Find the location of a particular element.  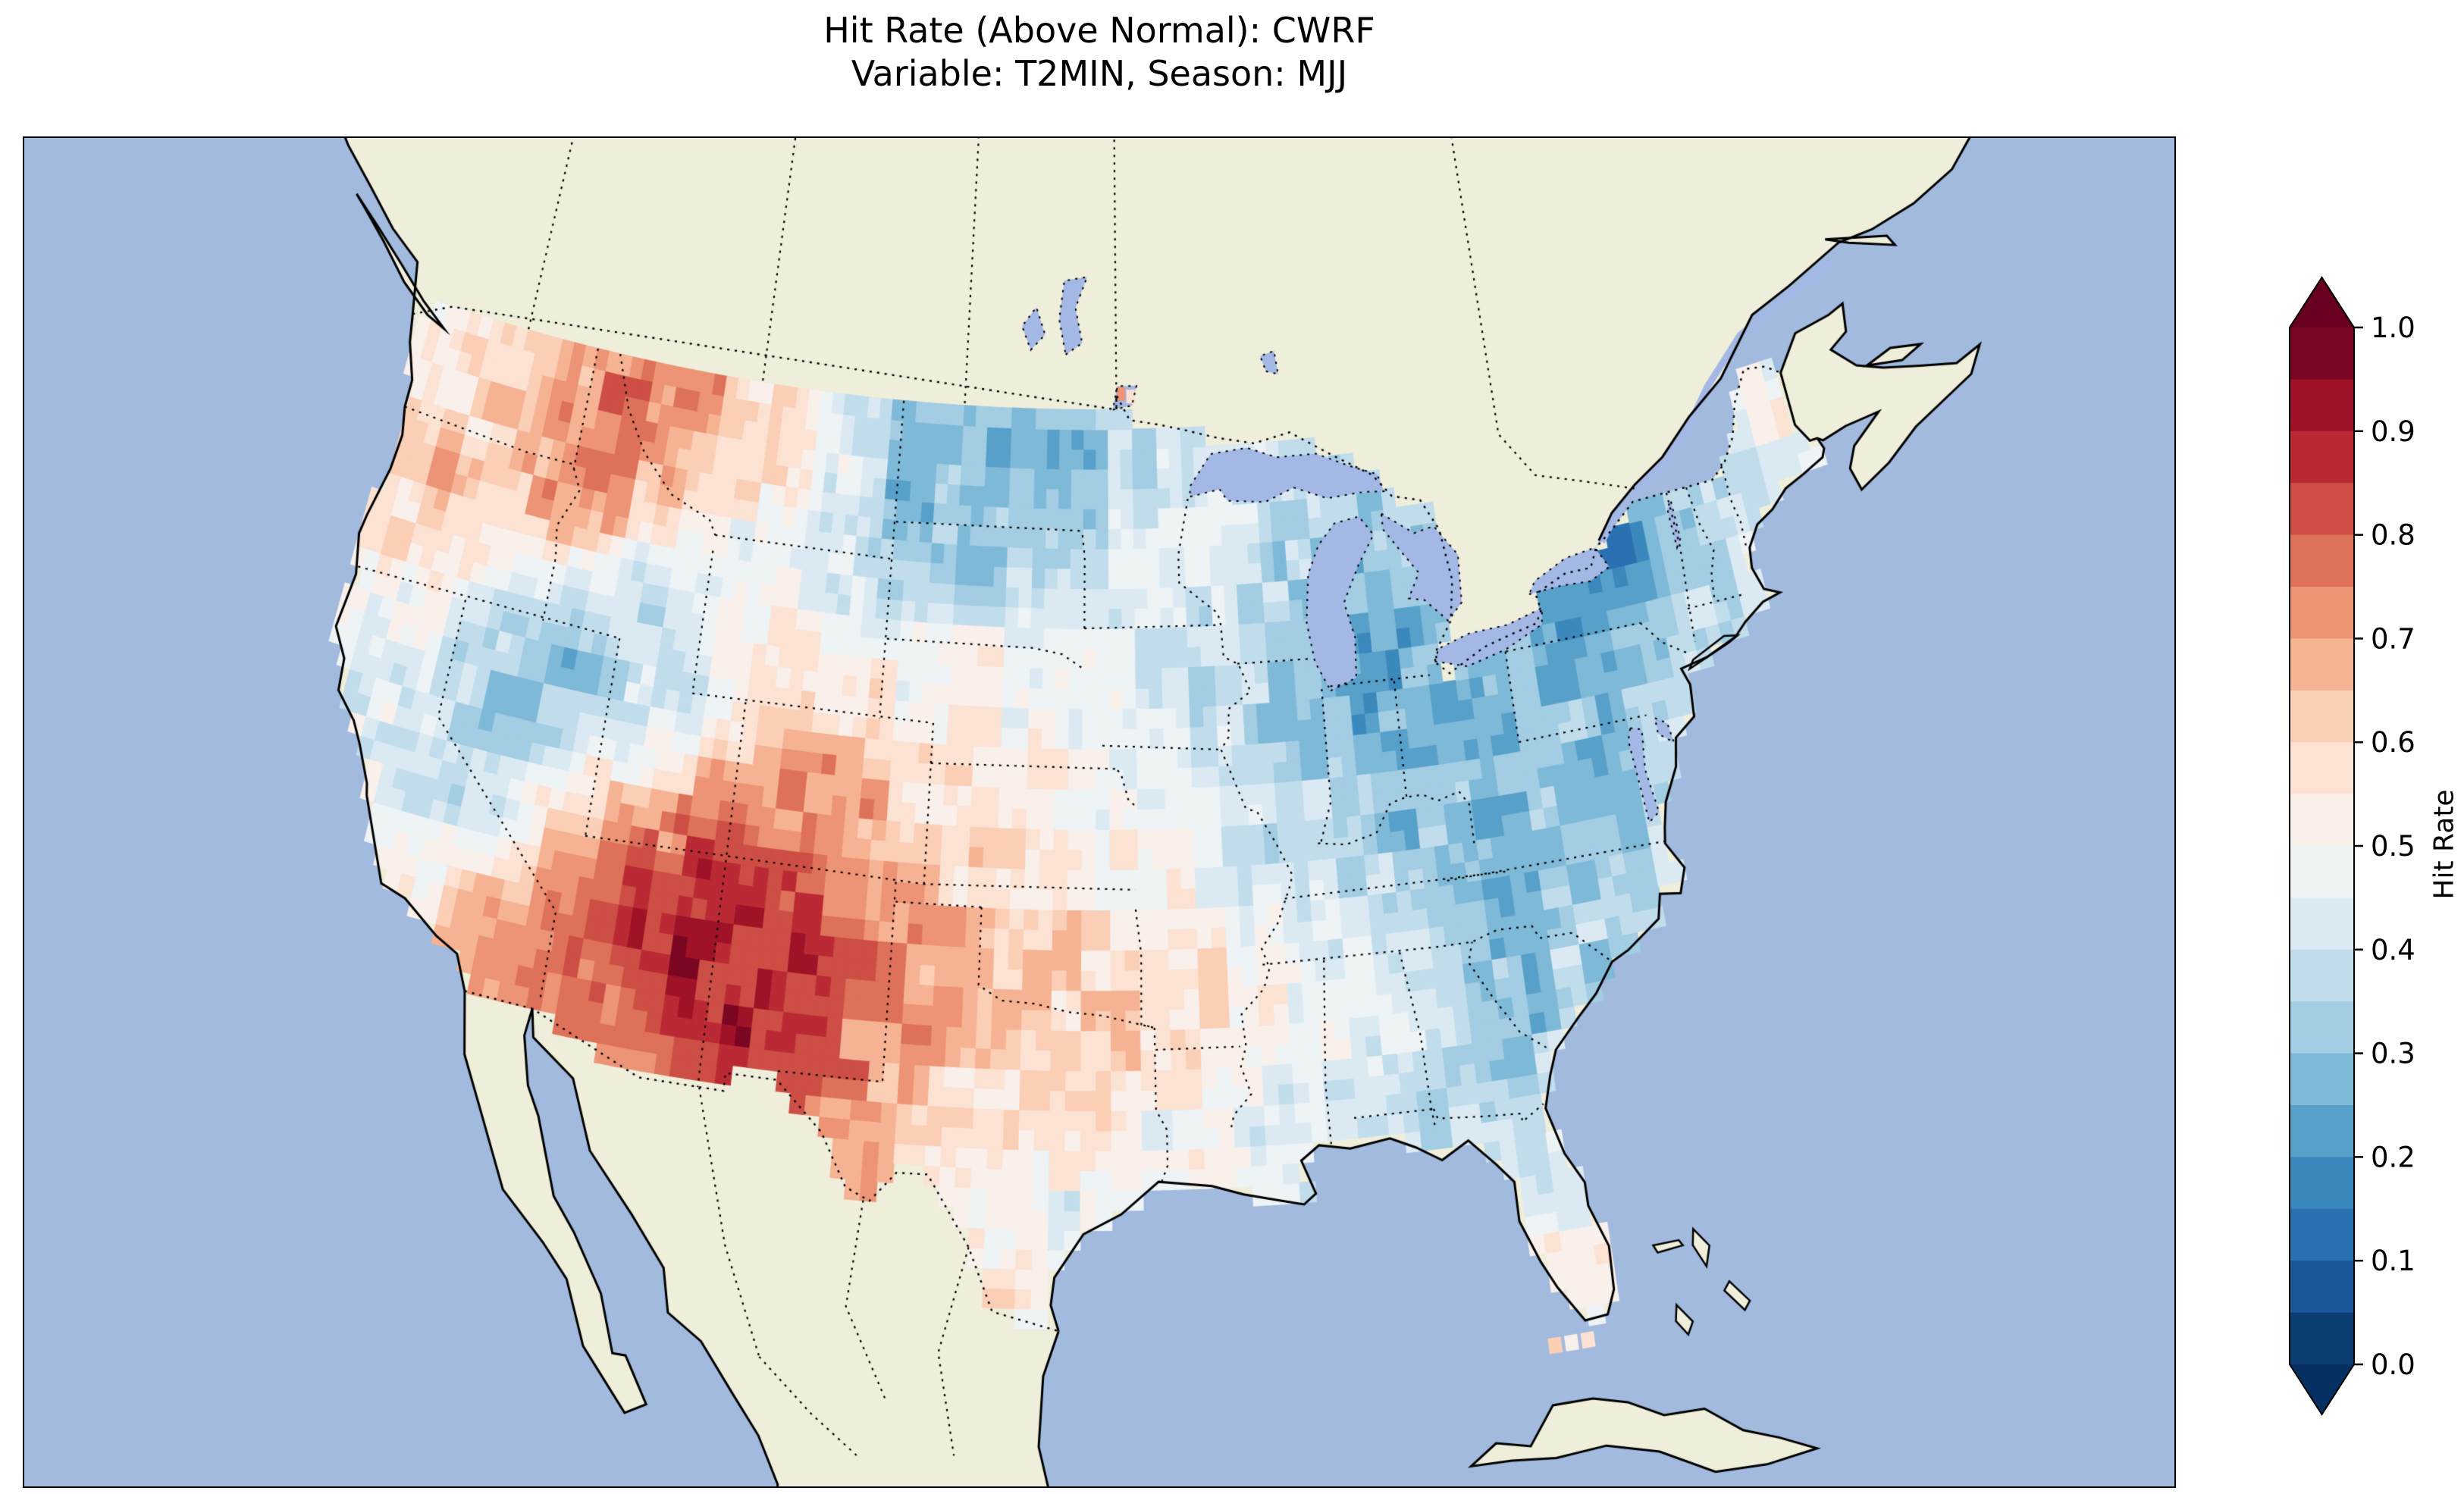

colorbar-tick-label: 1.0 is located at coordinates (2393, 328).